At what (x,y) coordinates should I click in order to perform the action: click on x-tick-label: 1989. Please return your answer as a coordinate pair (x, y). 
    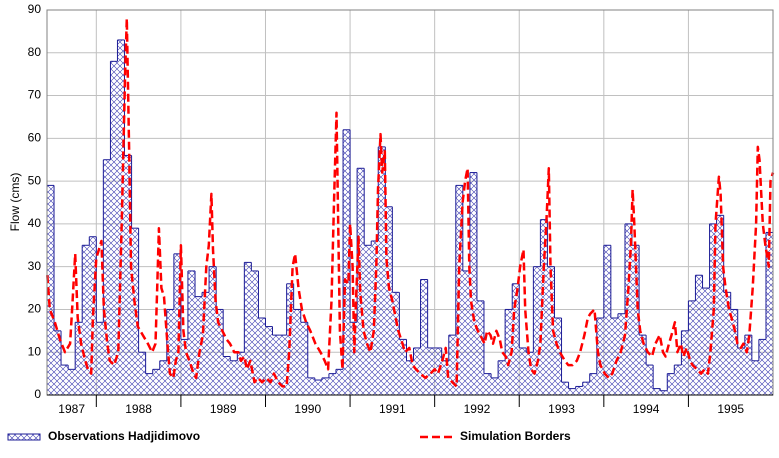
    Looking at the image, I should click on (223, 409).